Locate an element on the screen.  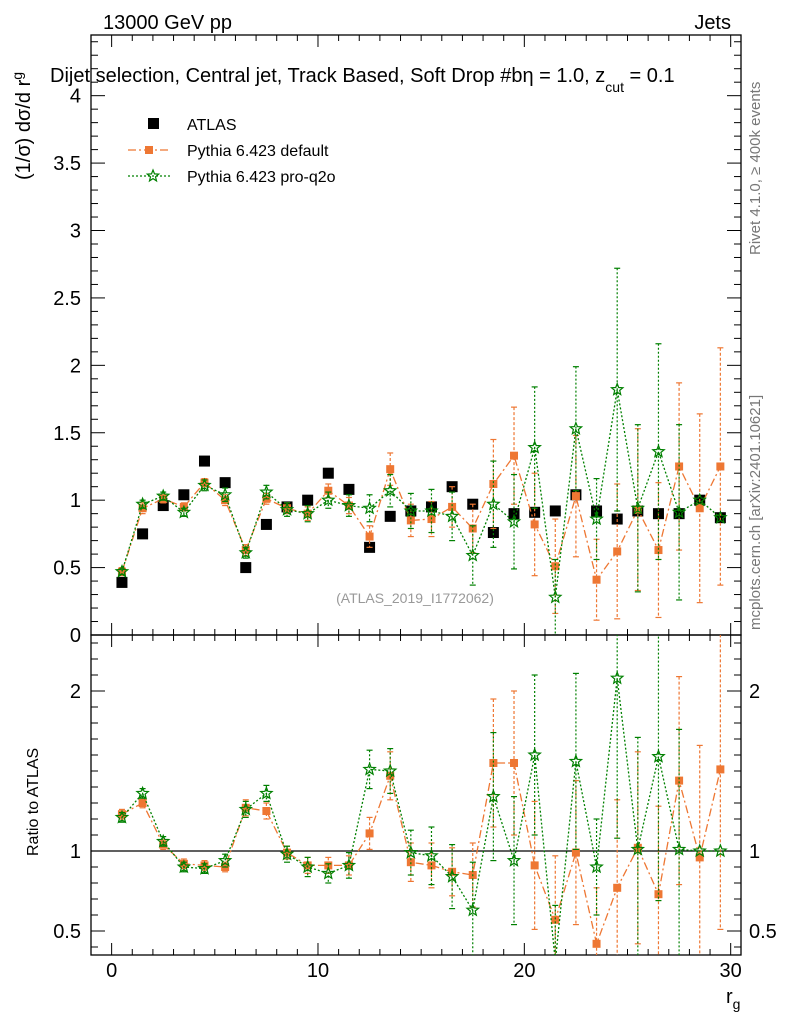
ratio-y-tick-label-right: 2 is located at coordinates (754, 692).